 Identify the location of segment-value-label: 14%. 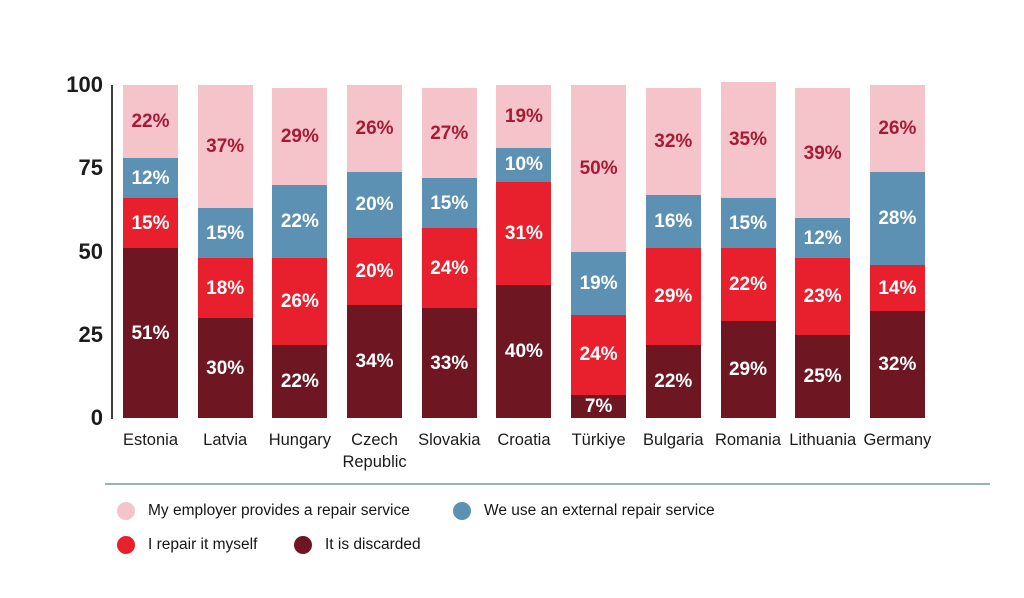
(897, 288).